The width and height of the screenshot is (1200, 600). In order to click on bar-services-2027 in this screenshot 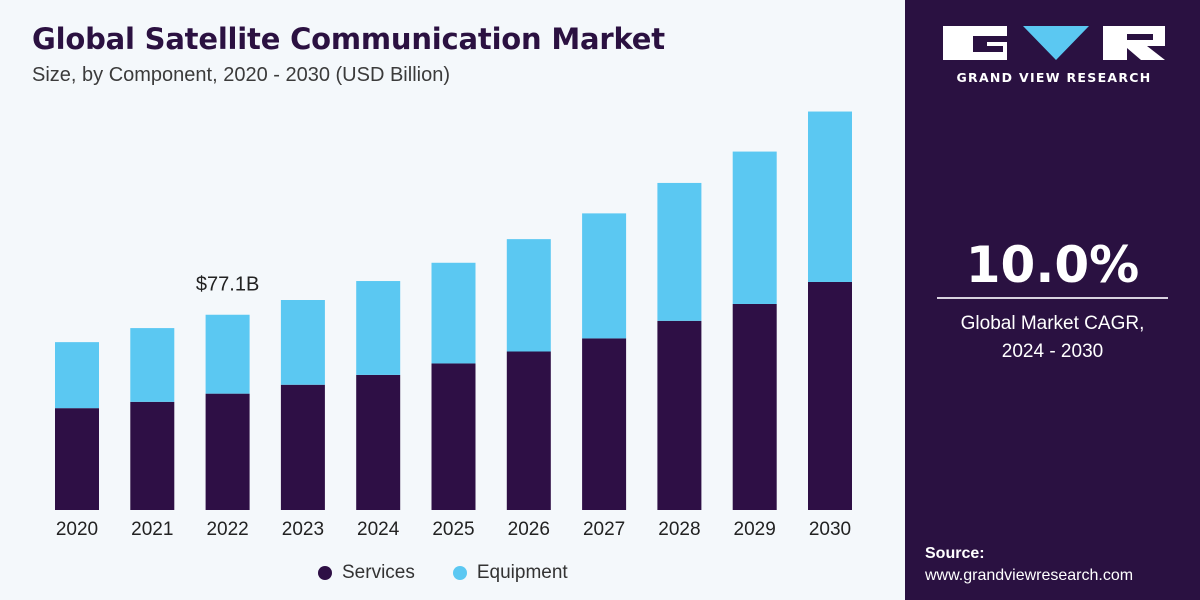, I will do `click(604, 424)`.